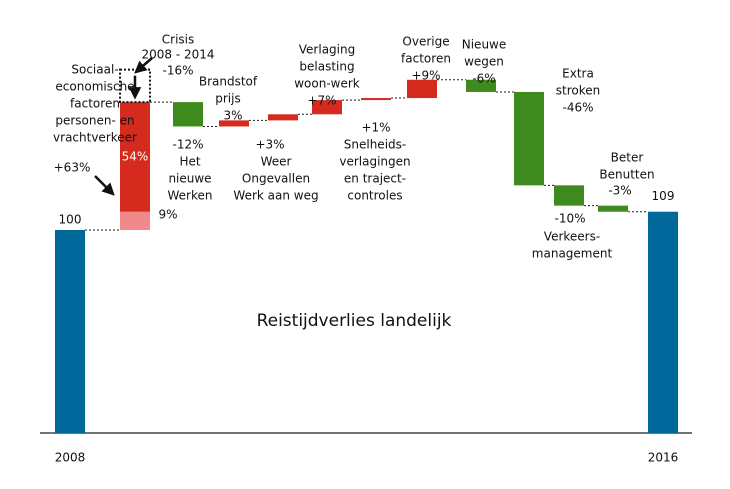  What do you see at coordinates (626, 175) in the screenshot?
I see `step-name: Benutten` at bounding box center [626, 175].